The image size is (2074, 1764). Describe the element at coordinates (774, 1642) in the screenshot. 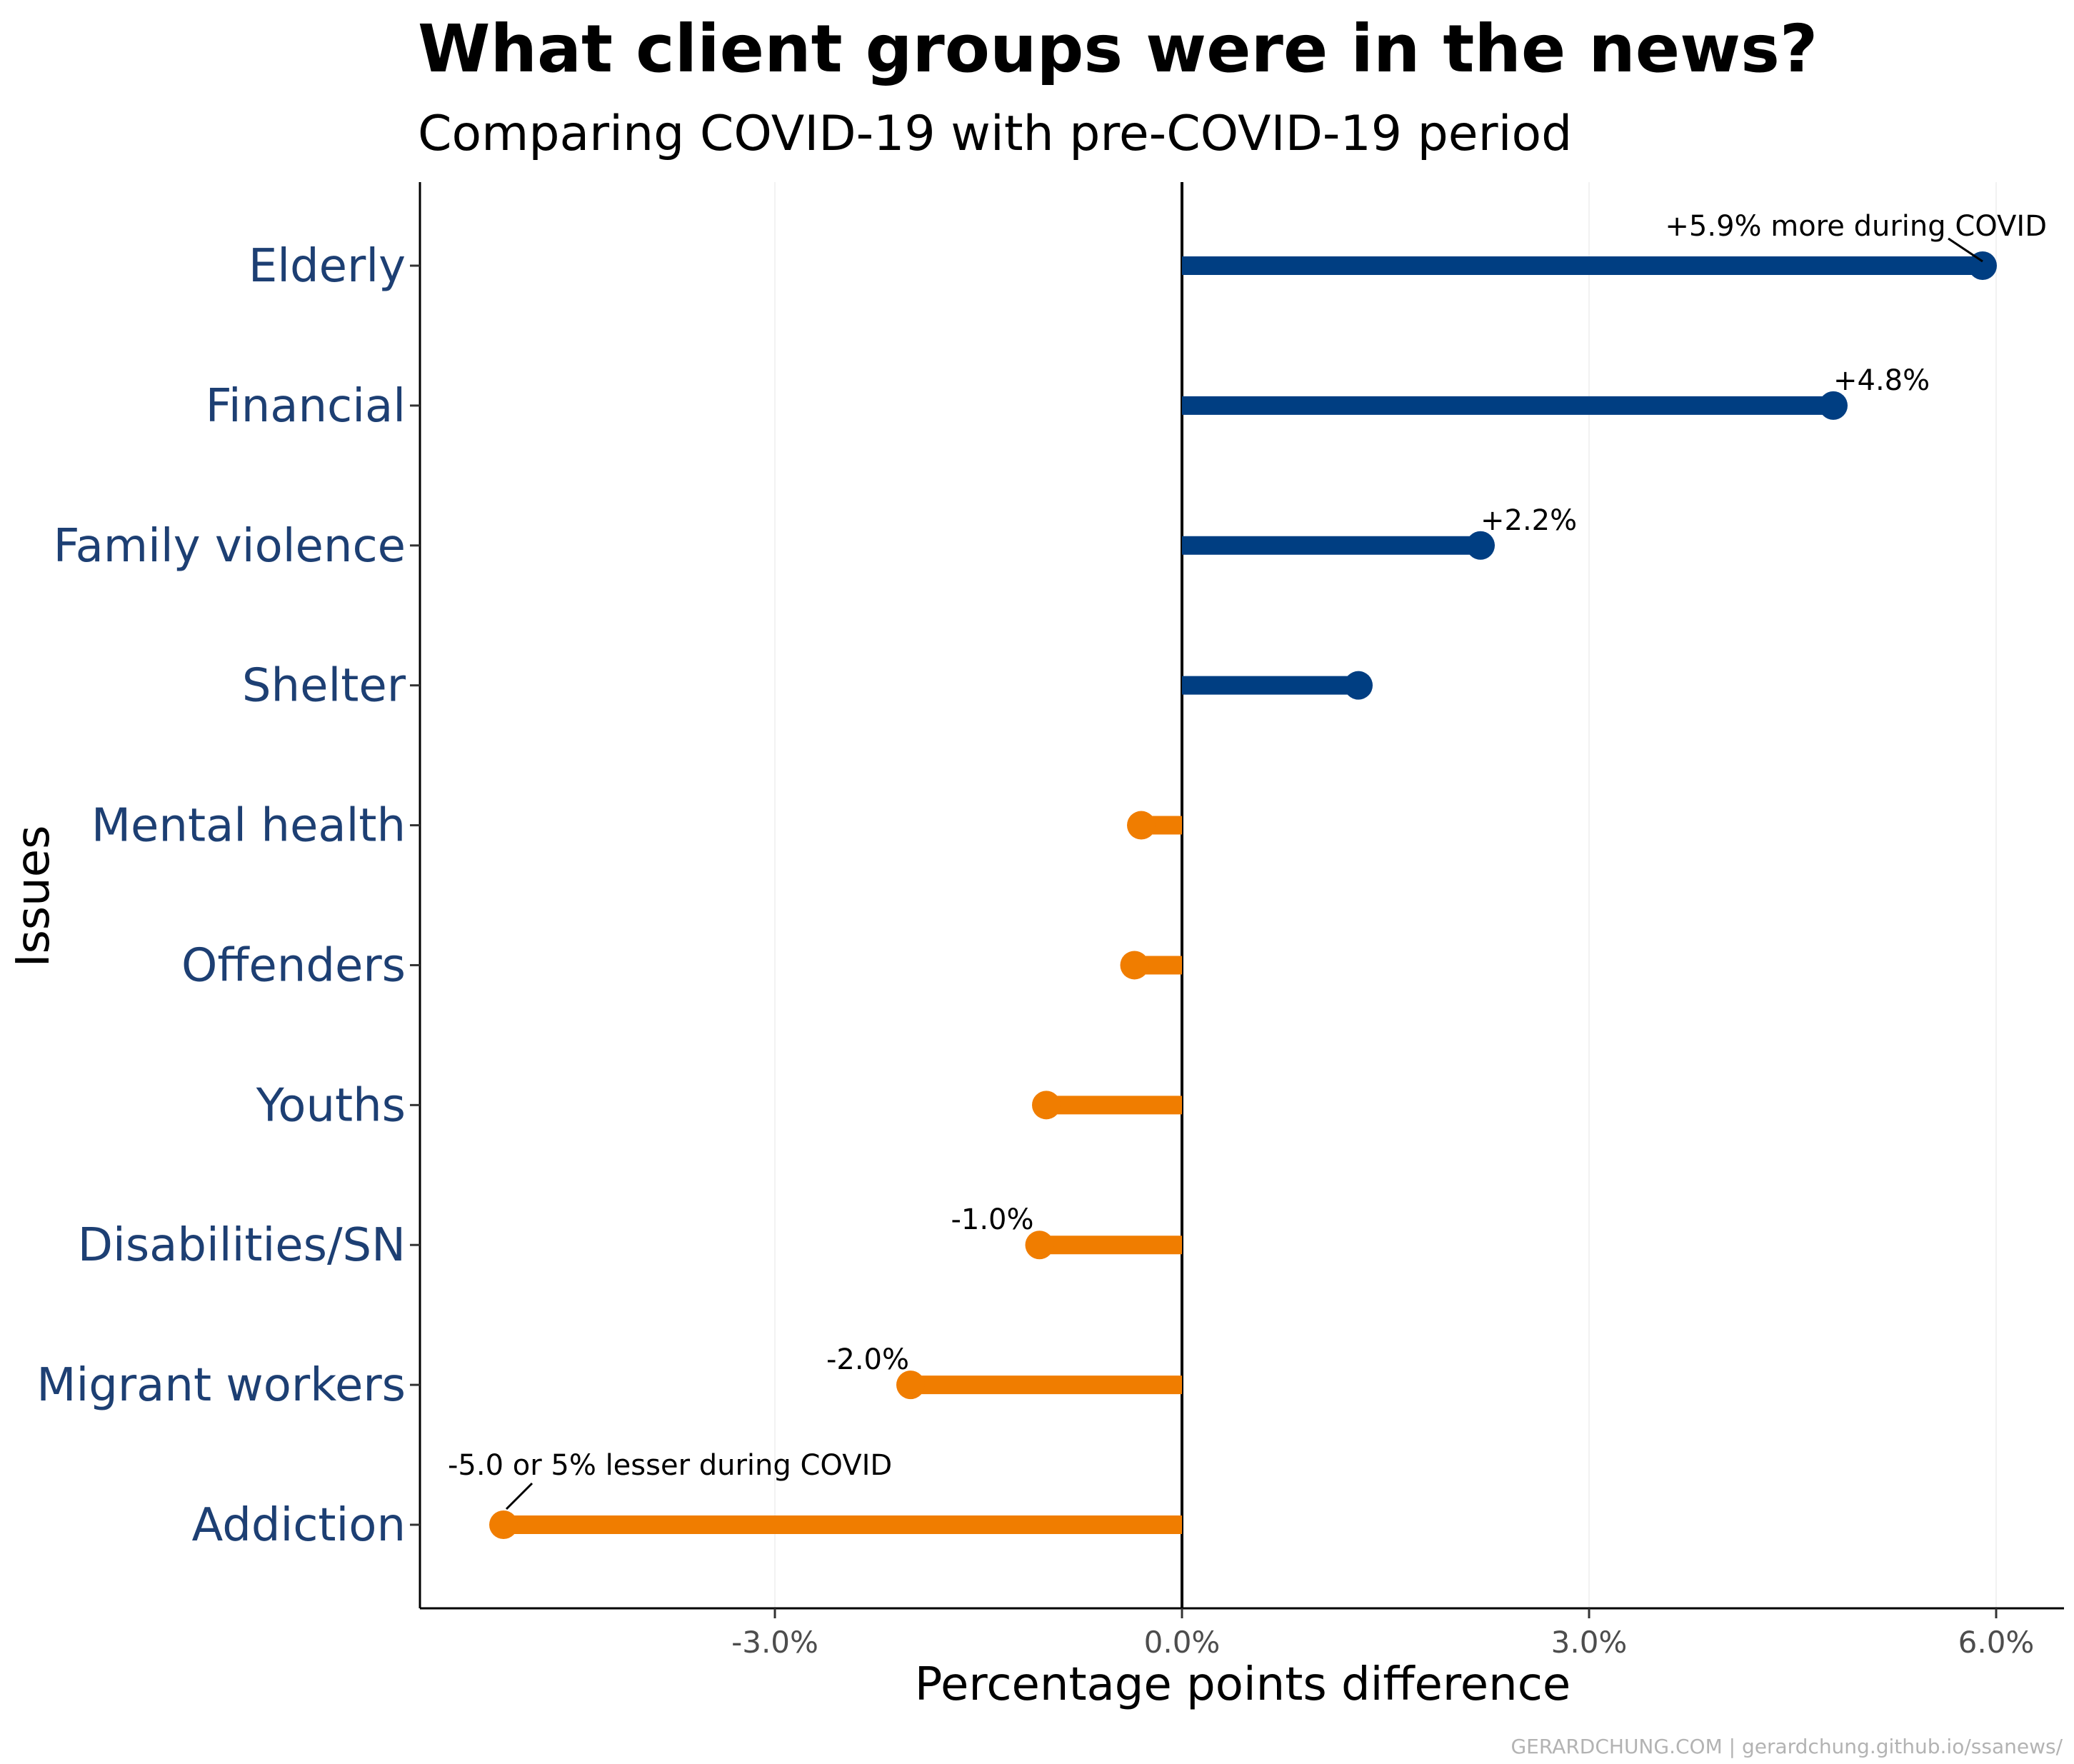

I see `x-tick-label: -3.0%` at that location.